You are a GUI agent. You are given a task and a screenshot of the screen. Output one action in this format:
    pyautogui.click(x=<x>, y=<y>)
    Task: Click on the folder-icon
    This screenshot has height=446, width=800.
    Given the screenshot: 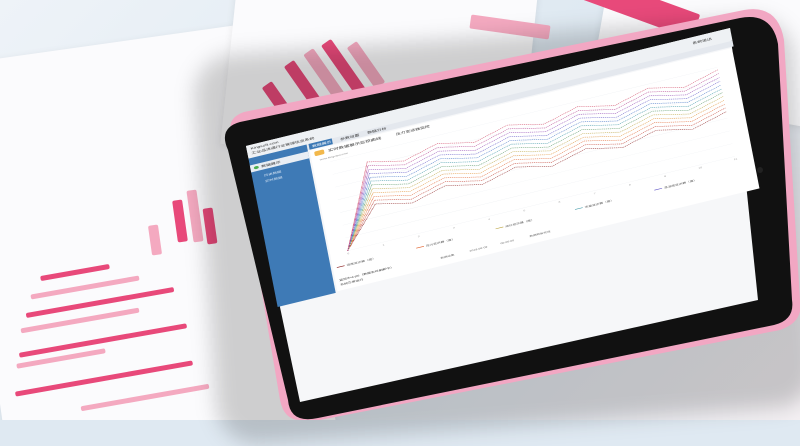 What is the action you would take?
    pyautogui.click(x=319, y=152)
    